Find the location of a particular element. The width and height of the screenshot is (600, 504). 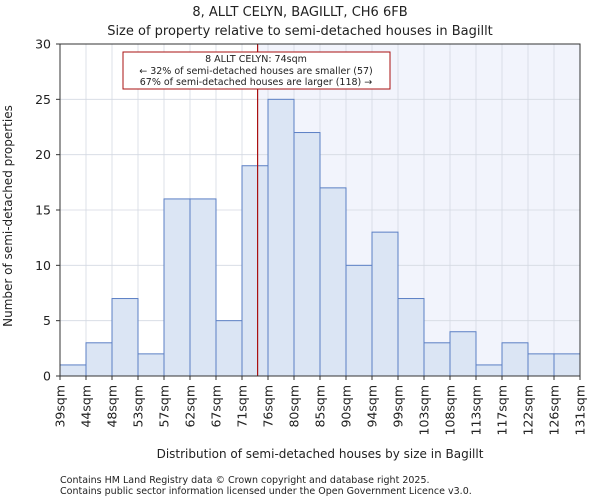

x-tick-label: 99sqm is located at coordinates (398, 406).